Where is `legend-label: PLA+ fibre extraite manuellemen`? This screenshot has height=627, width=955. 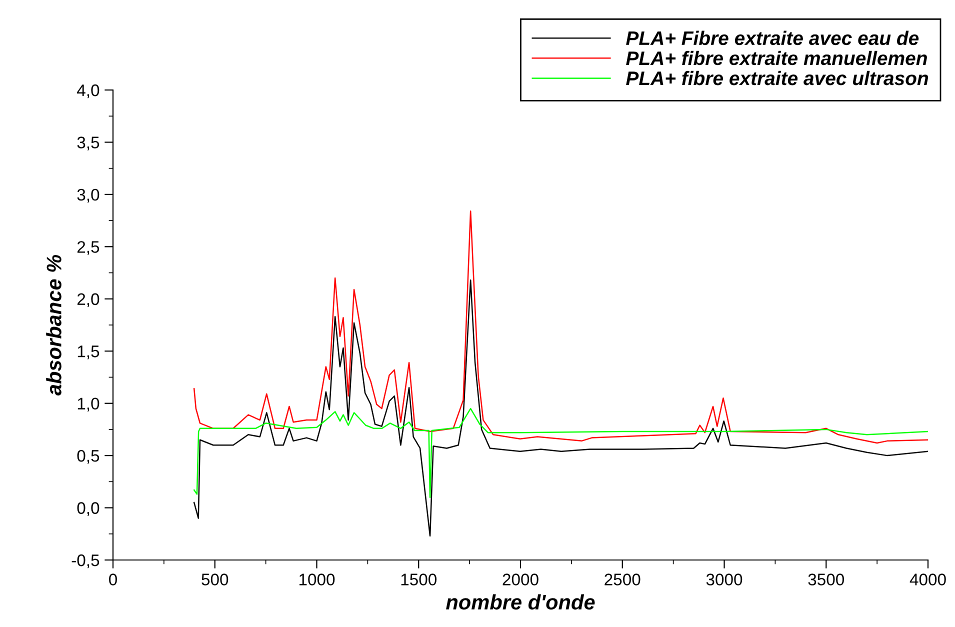
legend-label: PLA+ fibre extraite manuellemen is located at coordinates (776, 58).